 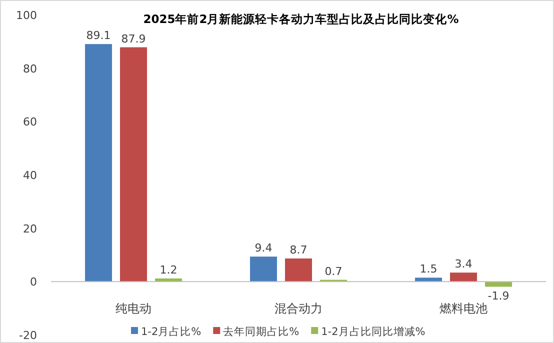 What do you see at coordinates (30, 69) in the screenshot?
I see `y-tick-label: 80` at bounding box center [30, 69].